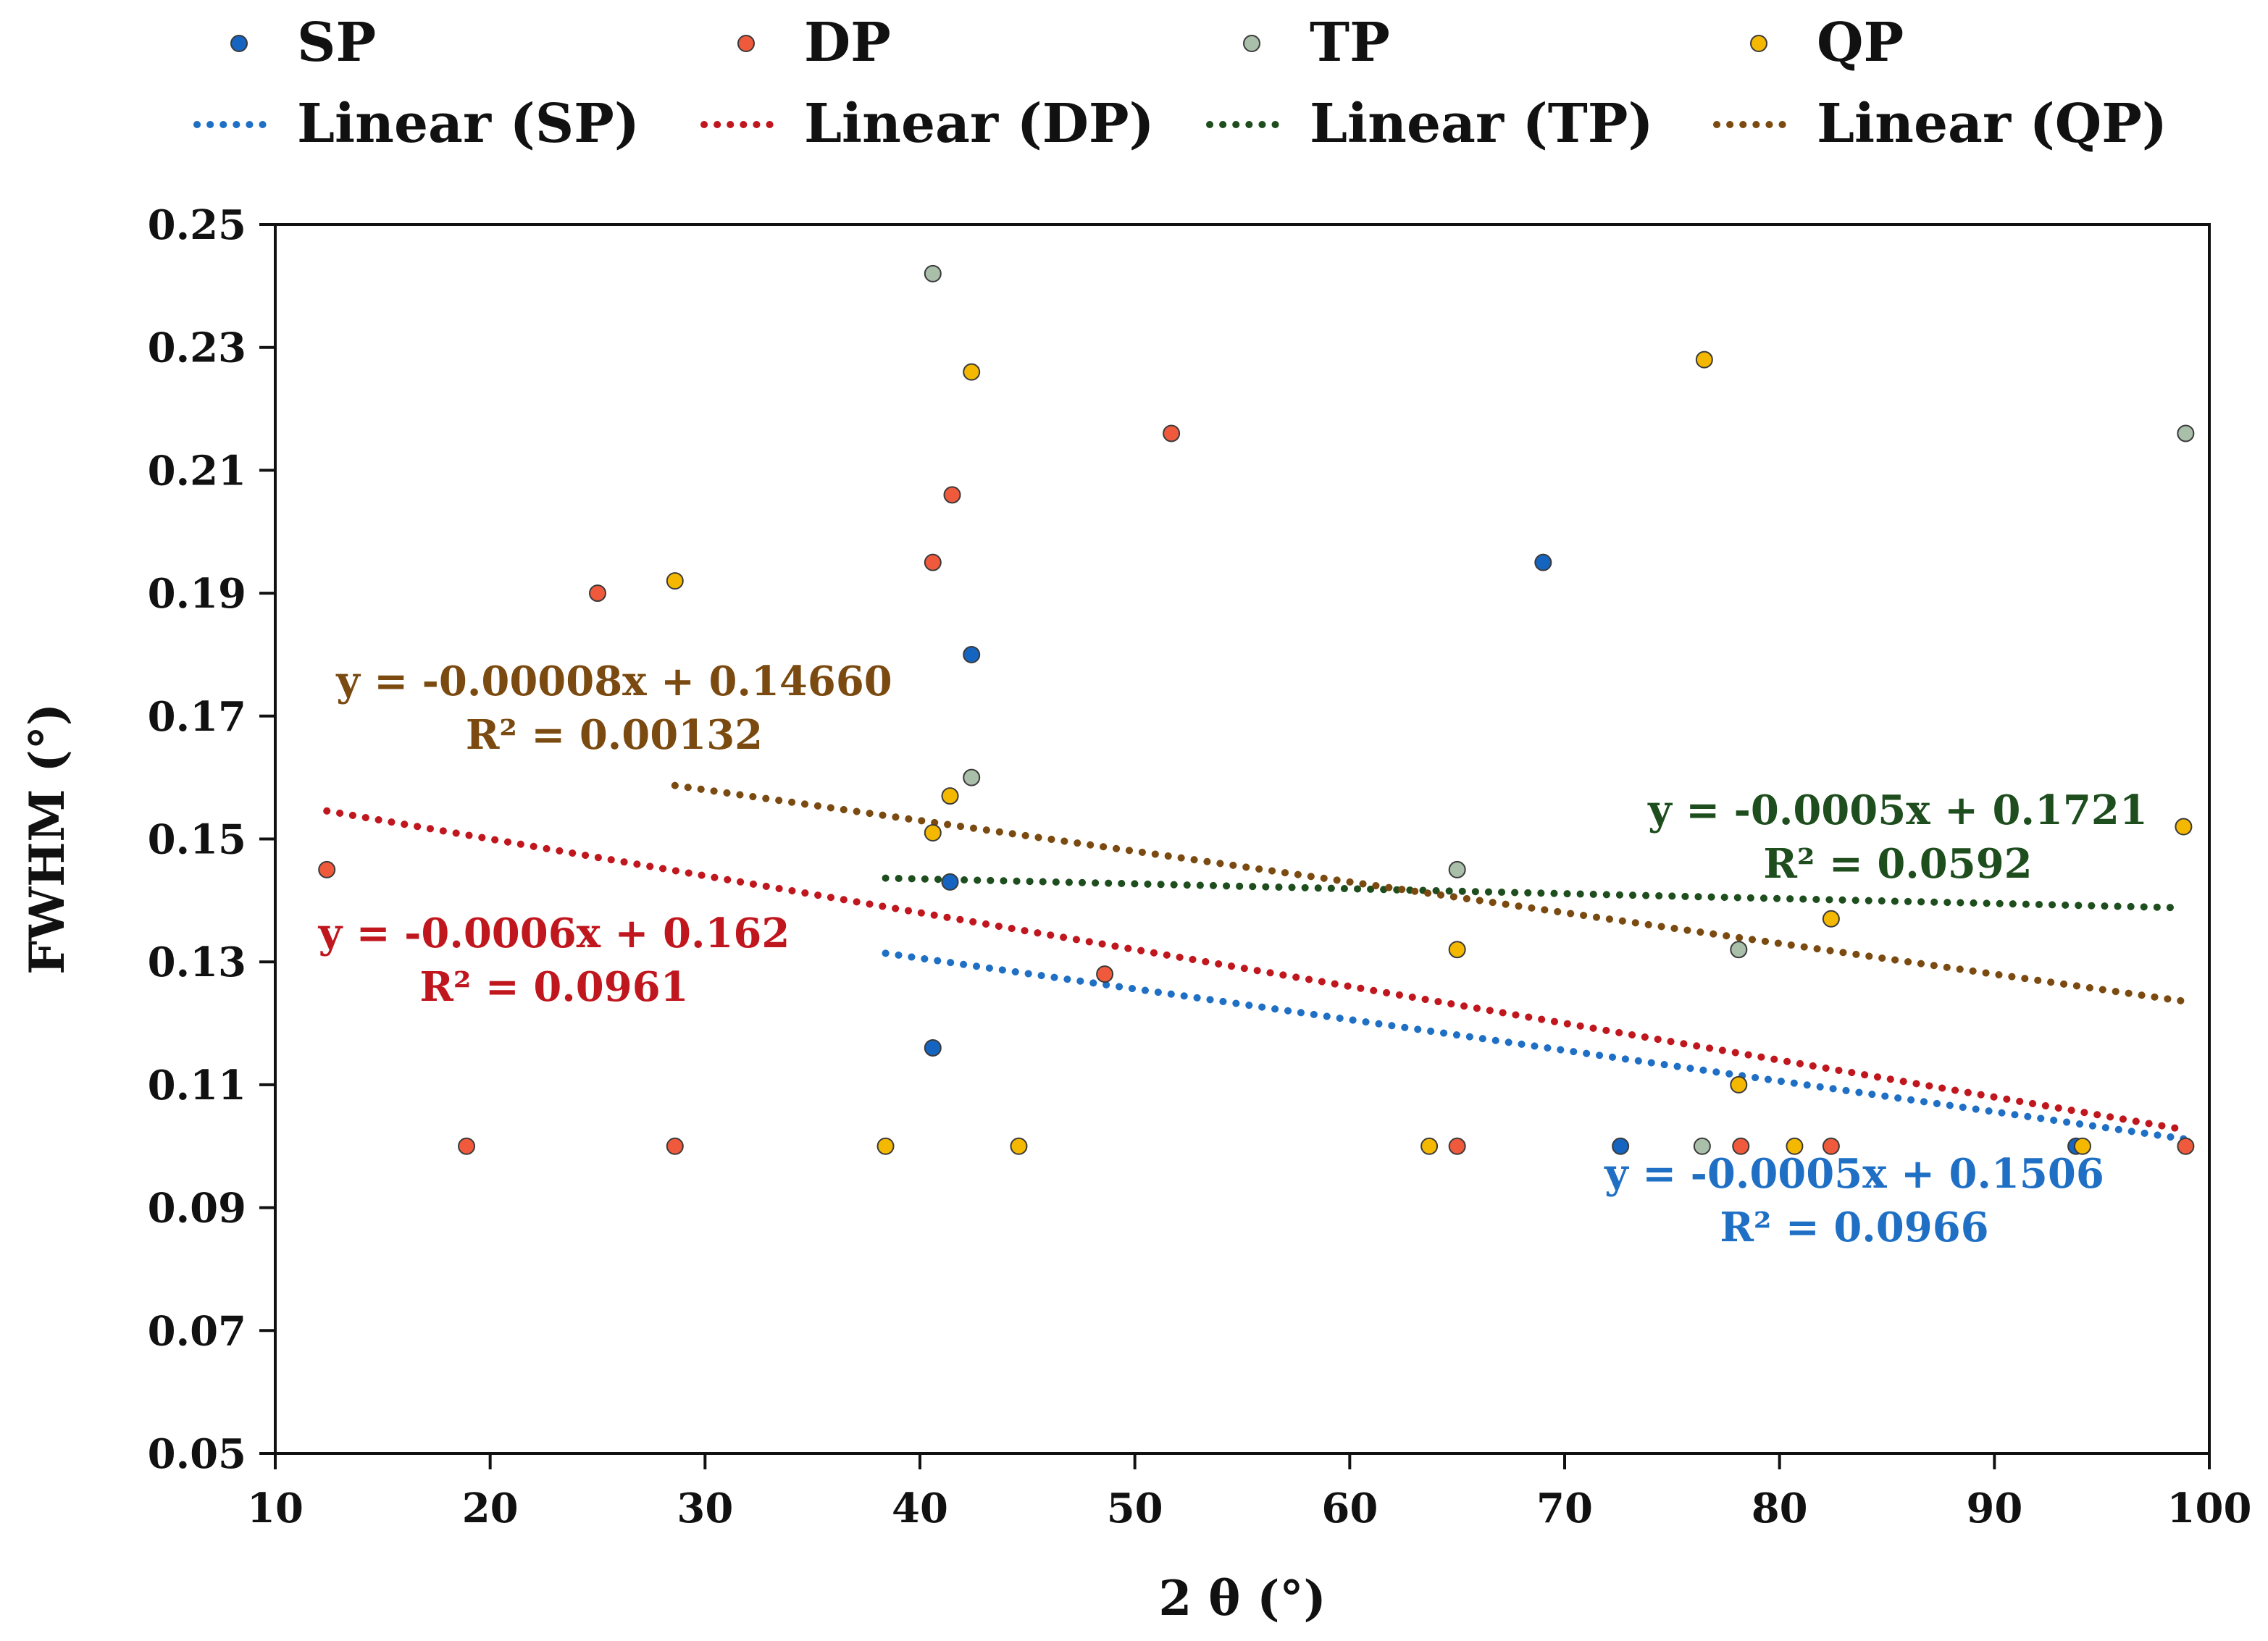 The width and height of the screenshot is (2268, 1641). Describe the element at coordinates (615, 735) in the screenshot. I see `r2-qp: R² = 0.00132` at that location.